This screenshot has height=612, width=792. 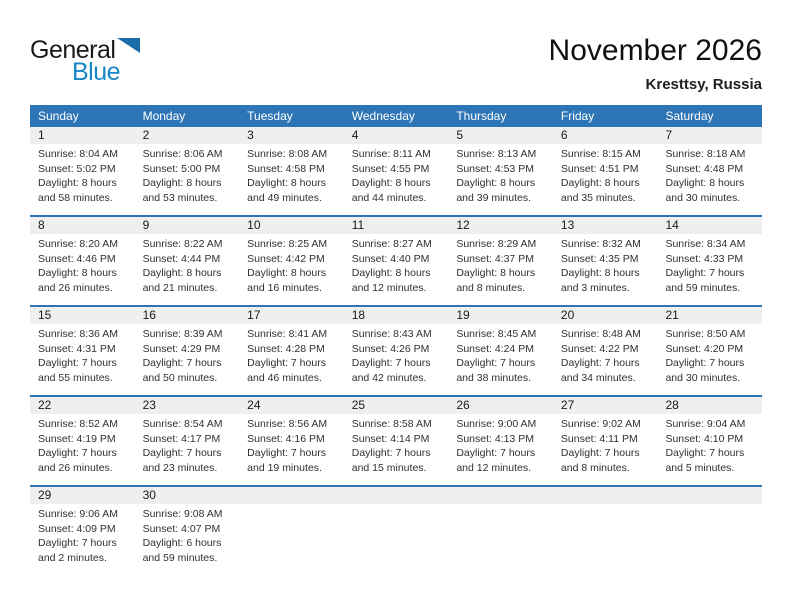 What do you see at coordinates (182, 334) in the screenshot?
I see `sun-info-line: Sunrise: 8:39 AM` at bounding box center [182, 334].